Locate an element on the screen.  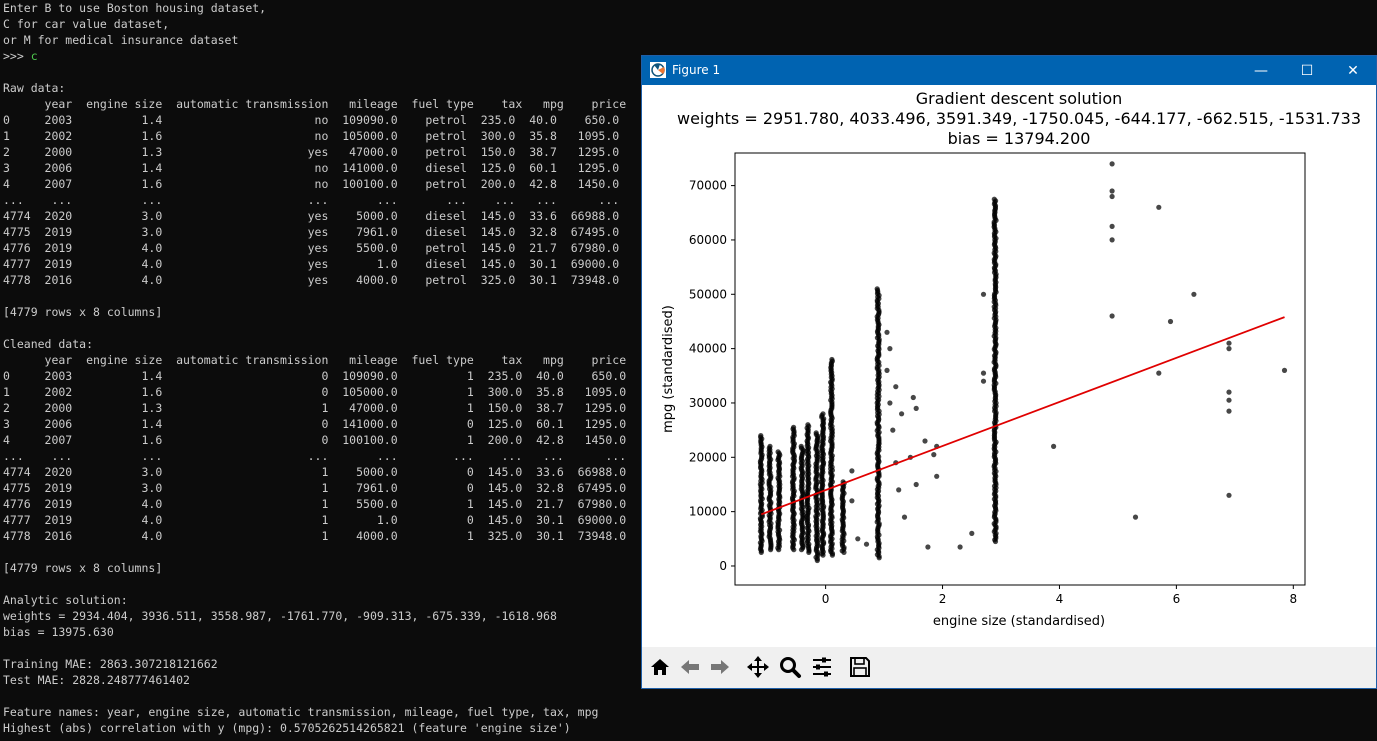
window-title: Figure 1 is located at coordinates (696, 70).